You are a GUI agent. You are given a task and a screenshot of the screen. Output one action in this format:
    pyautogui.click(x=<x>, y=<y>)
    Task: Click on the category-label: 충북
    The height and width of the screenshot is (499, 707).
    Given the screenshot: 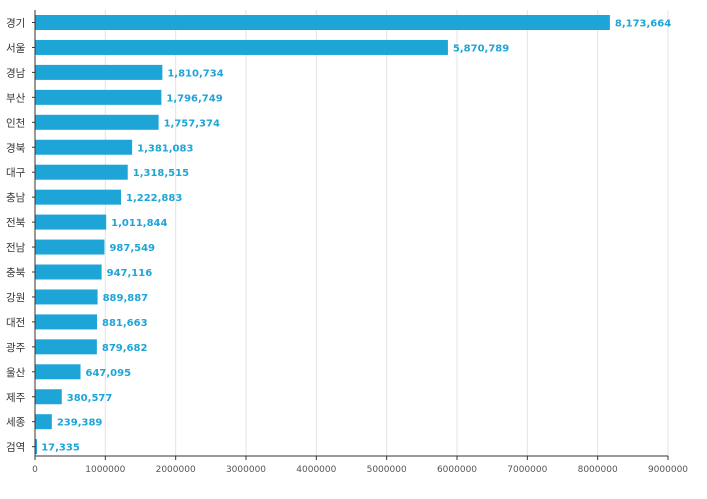 What is the action you would take?
    pyautogui.click(x=16, y=273)
    